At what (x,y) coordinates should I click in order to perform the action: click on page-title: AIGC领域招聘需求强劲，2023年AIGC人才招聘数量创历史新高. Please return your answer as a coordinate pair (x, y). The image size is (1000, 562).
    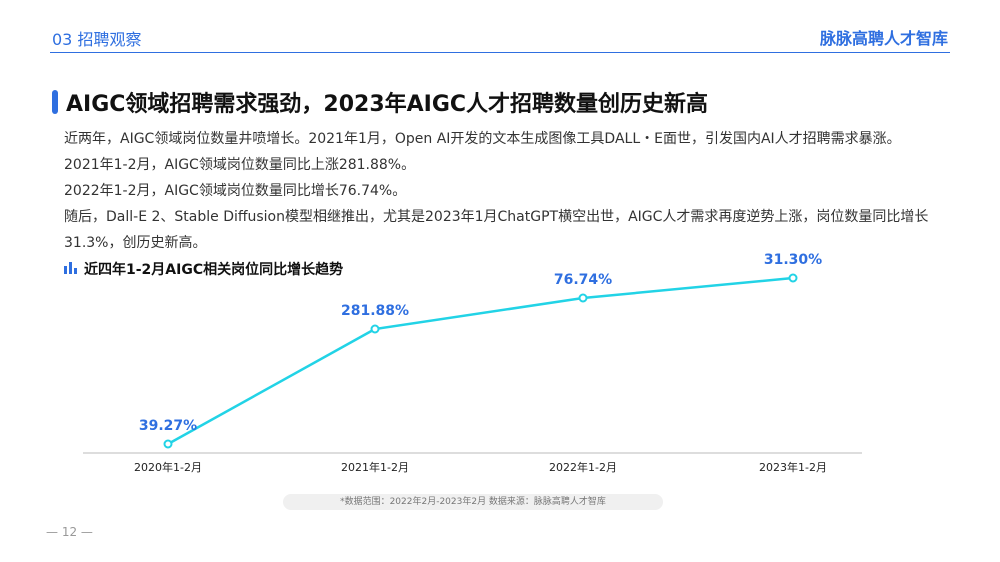
    Looking at the image, I should click on (387, 104).